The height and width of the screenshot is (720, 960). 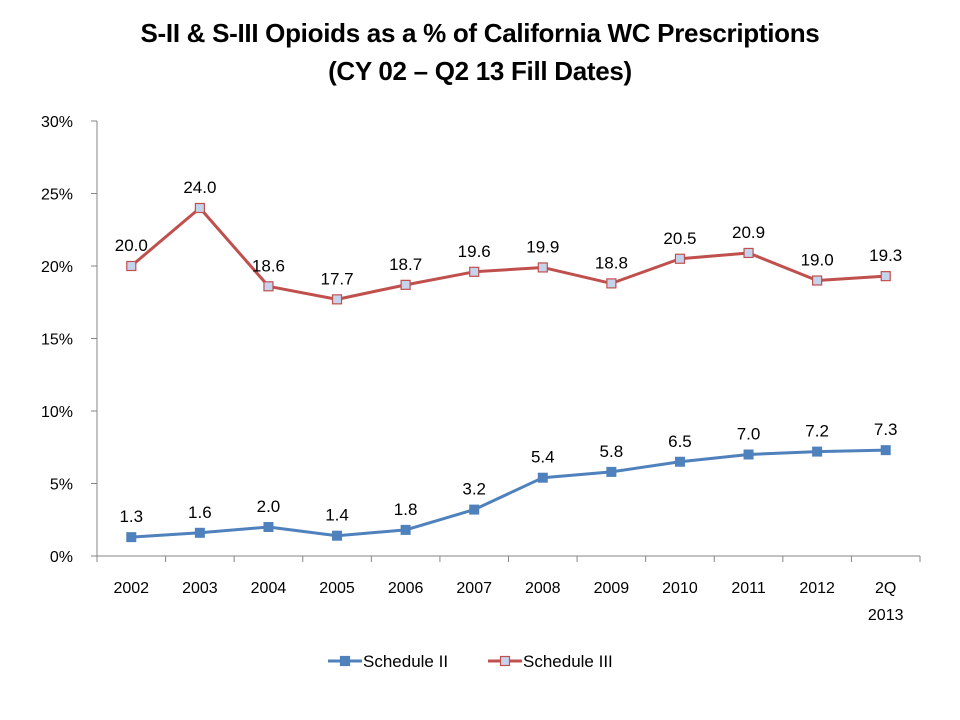 What do you see at coordinates (57, 267) in the screenshot?
I see `y-tick-label: 20%` at bounding box center [57, 267].